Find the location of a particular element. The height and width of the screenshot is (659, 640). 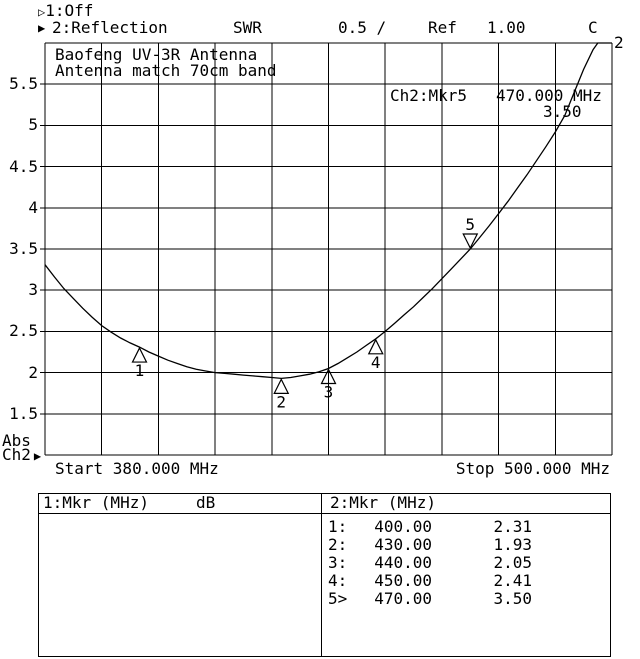

y-axis-channel-label: Ch2 ▶ is located at coordinates (21, 455).